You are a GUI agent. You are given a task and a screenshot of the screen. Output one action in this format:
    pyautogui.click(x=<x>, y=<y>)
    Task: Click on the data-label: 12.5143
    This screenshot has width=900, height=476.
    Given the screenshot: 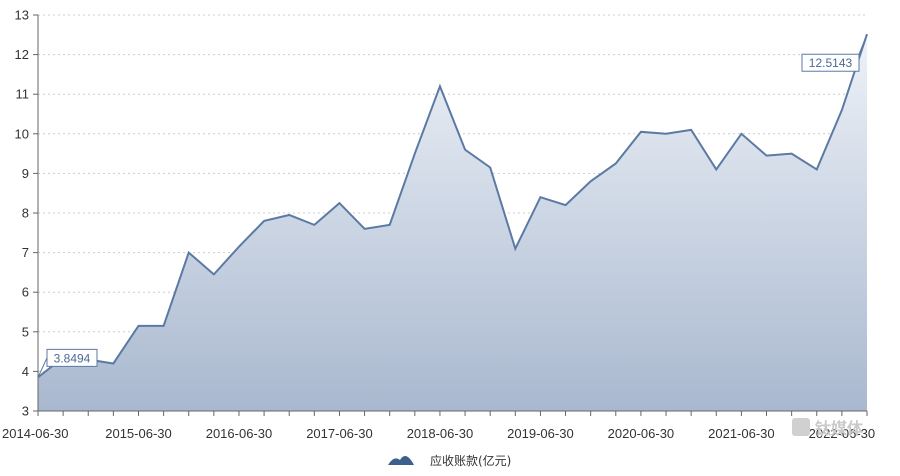 What is the action you would take?
    pyautogui.click(x=831, y=63)
    